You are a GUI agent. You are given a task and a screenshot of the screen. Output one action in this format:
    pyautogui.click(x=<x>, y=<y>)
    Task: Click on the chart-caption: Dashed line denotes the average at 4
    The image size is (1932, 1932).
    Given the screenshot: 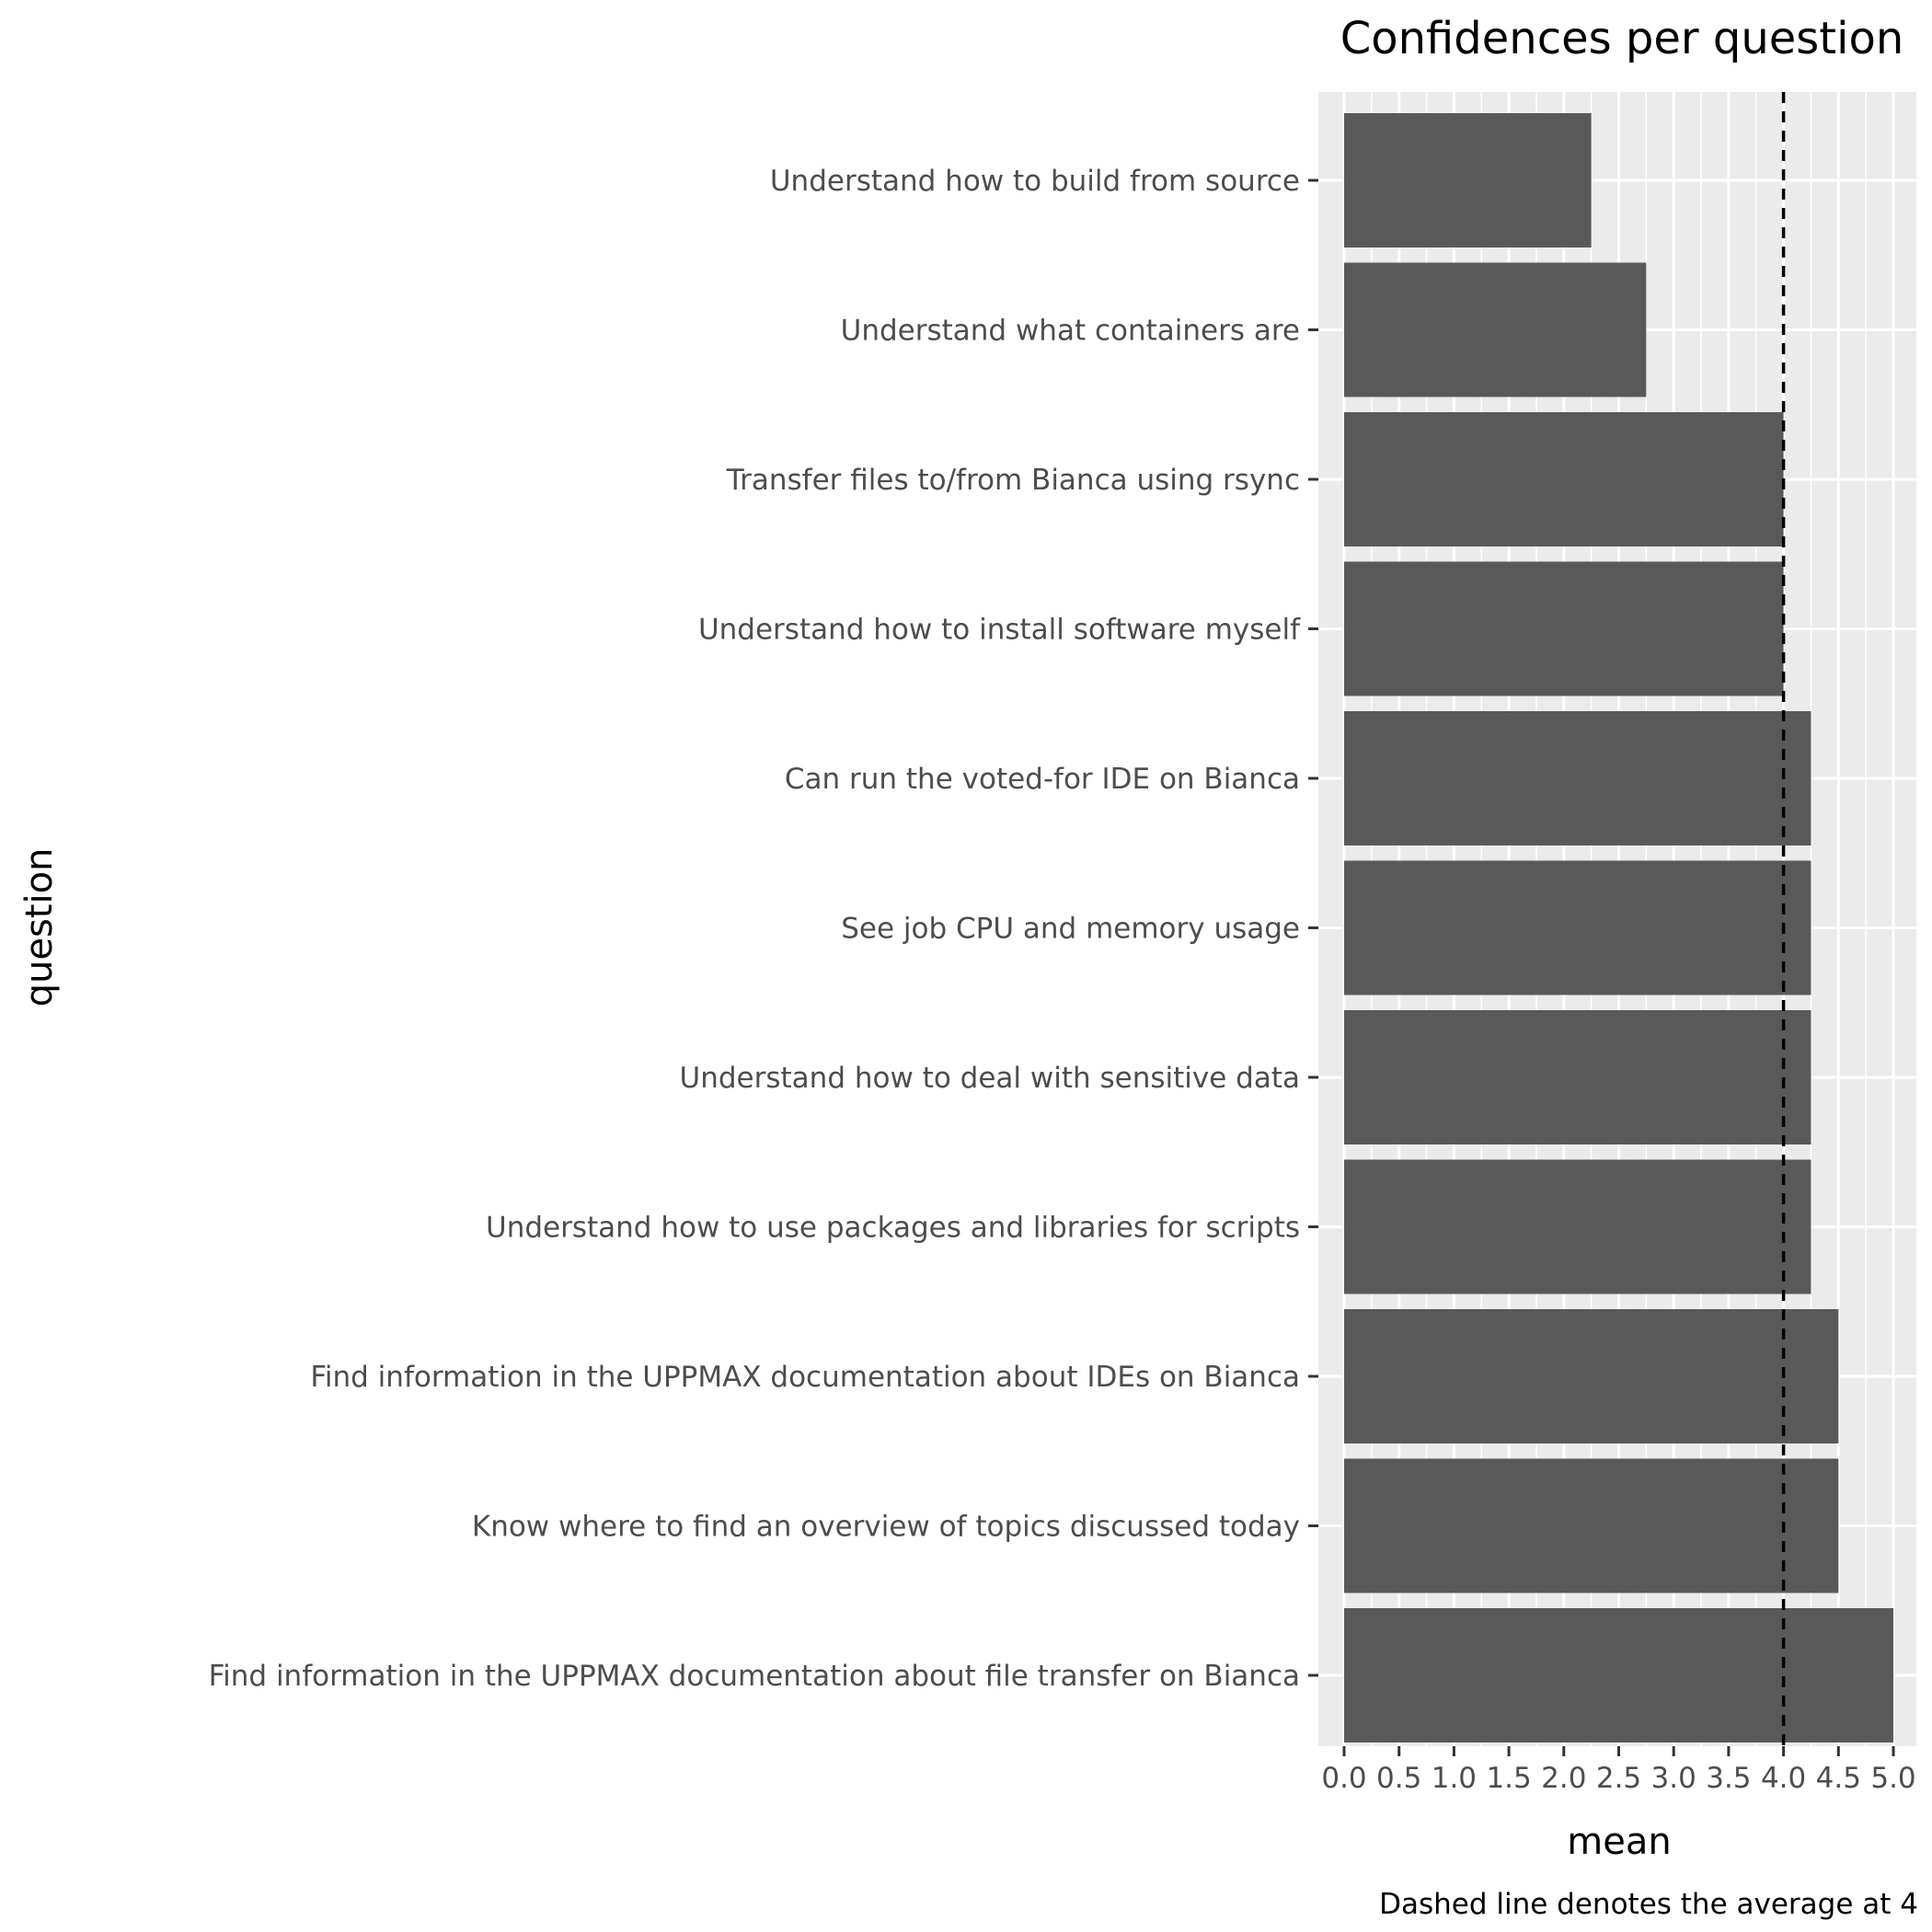 What is the action you would take?
    pyautogui.click(x=1648, y=1905)
    